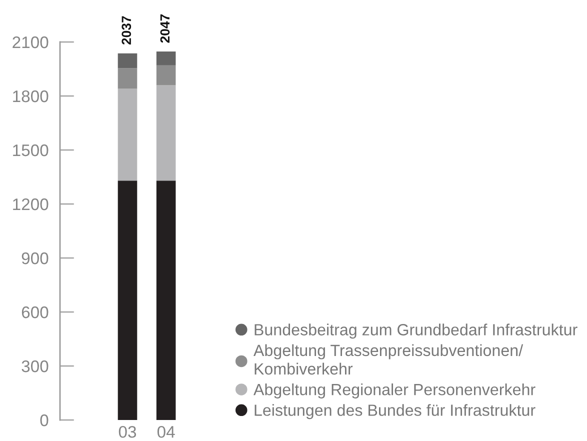 Image resolution: width=587 pixels, height=441 pixels. What do you see at coordinates (30, 96) in the screenshot?
I see `y-tick-label: 1800` at bounding box center [30, 96].